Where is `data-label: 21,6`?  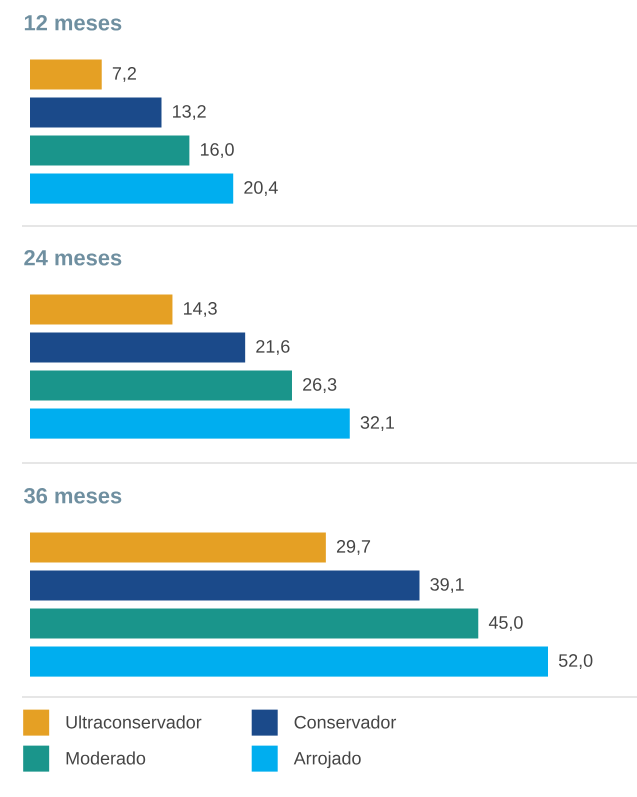 data-label: 21,6 is located at coordinates (273, 347).